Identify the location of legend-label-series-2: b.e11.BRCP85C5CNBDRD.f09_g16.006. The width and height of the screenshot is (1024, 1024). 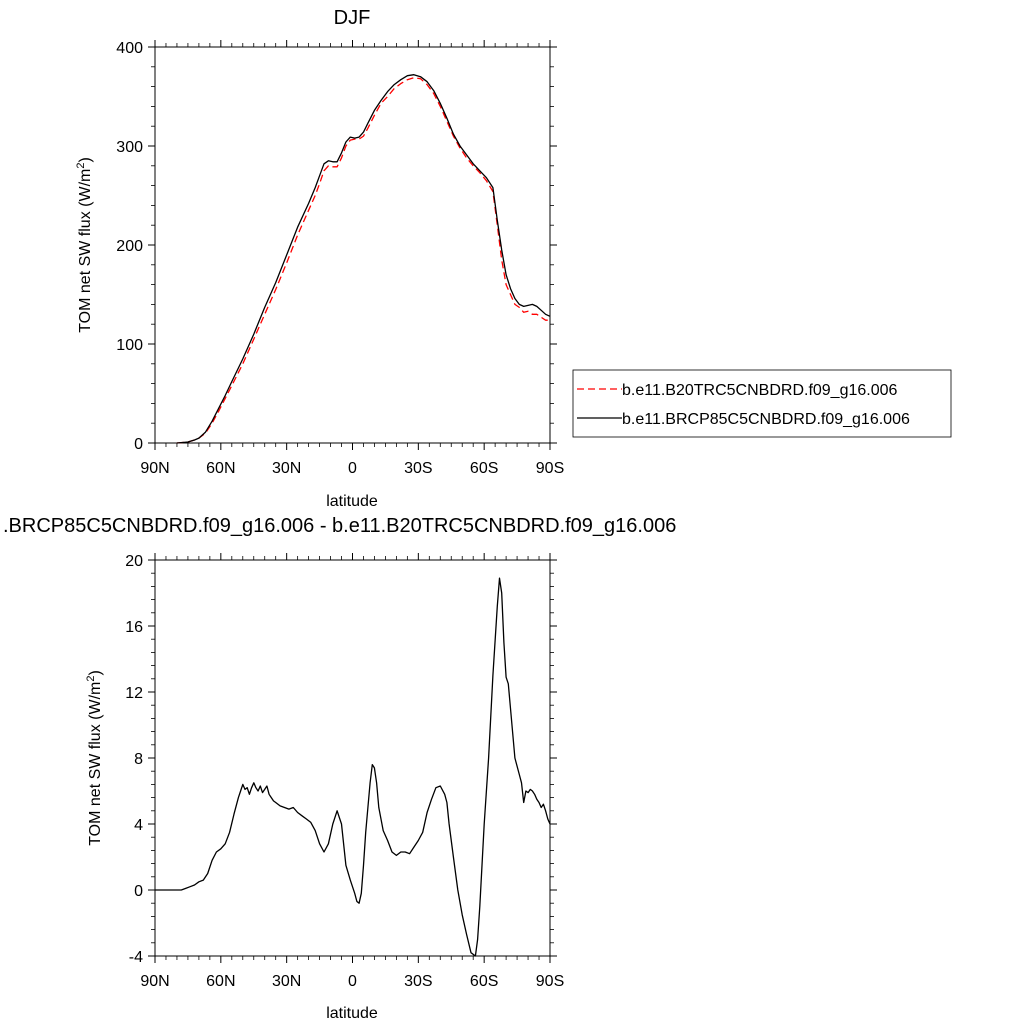
(766, 419).